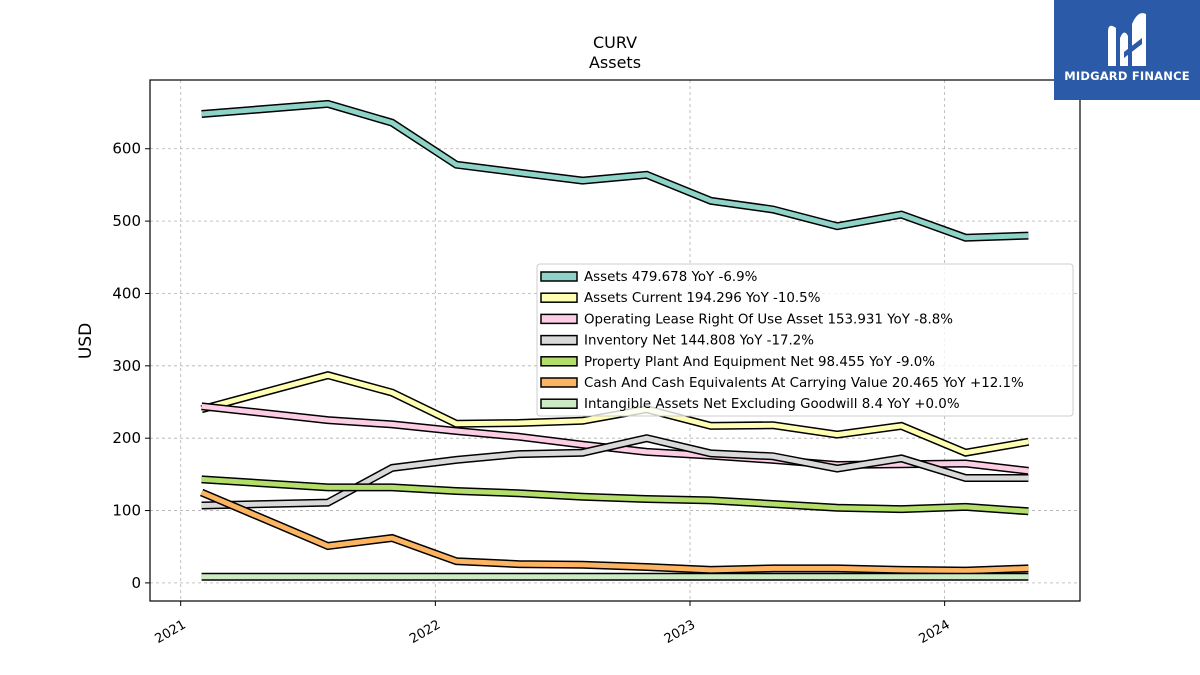 The image size is (1200, 675). Describe the element at coordinates (702, 298) in the screenshot. I see `legend-label: Assets Current 194.296 YoY -10.5%` at that location.